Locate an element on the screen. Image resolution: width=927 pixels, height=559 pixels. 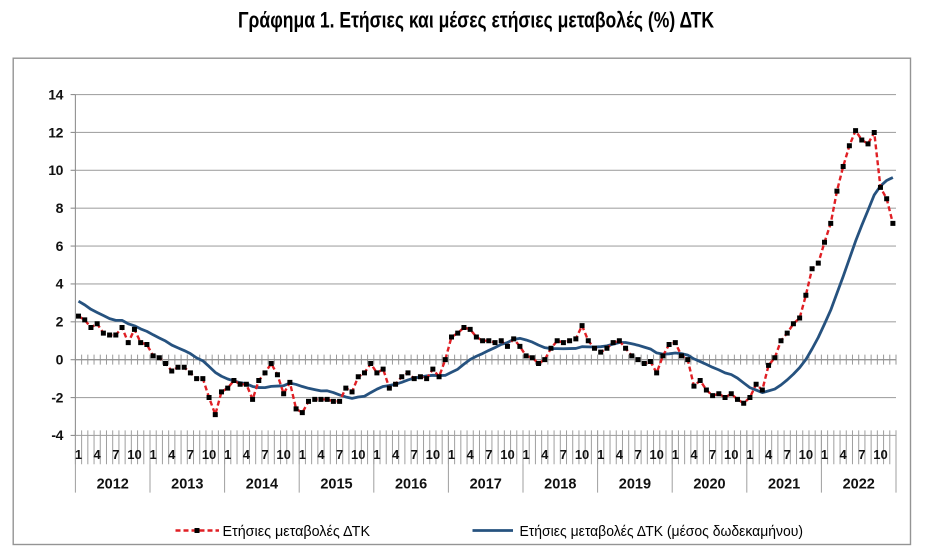
svg-text: 2018 is located at coordinates (560, 485).